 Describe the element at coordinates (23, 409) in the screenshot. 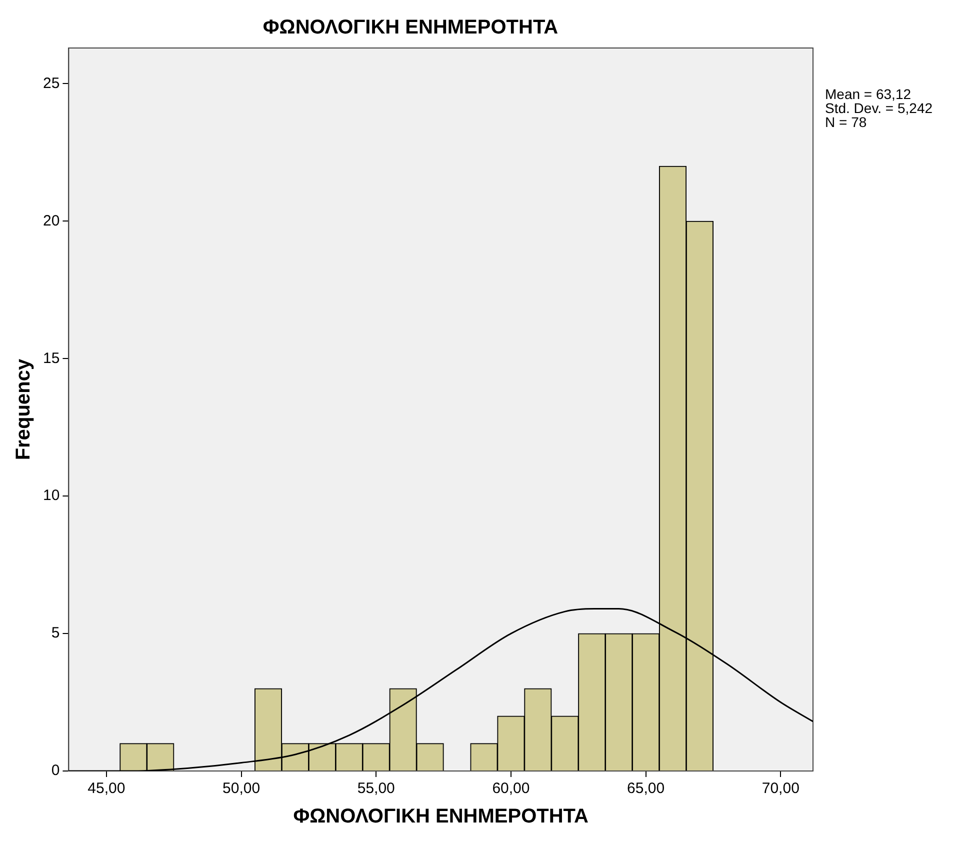

I see `y-axis-title: Frequency` at that location.